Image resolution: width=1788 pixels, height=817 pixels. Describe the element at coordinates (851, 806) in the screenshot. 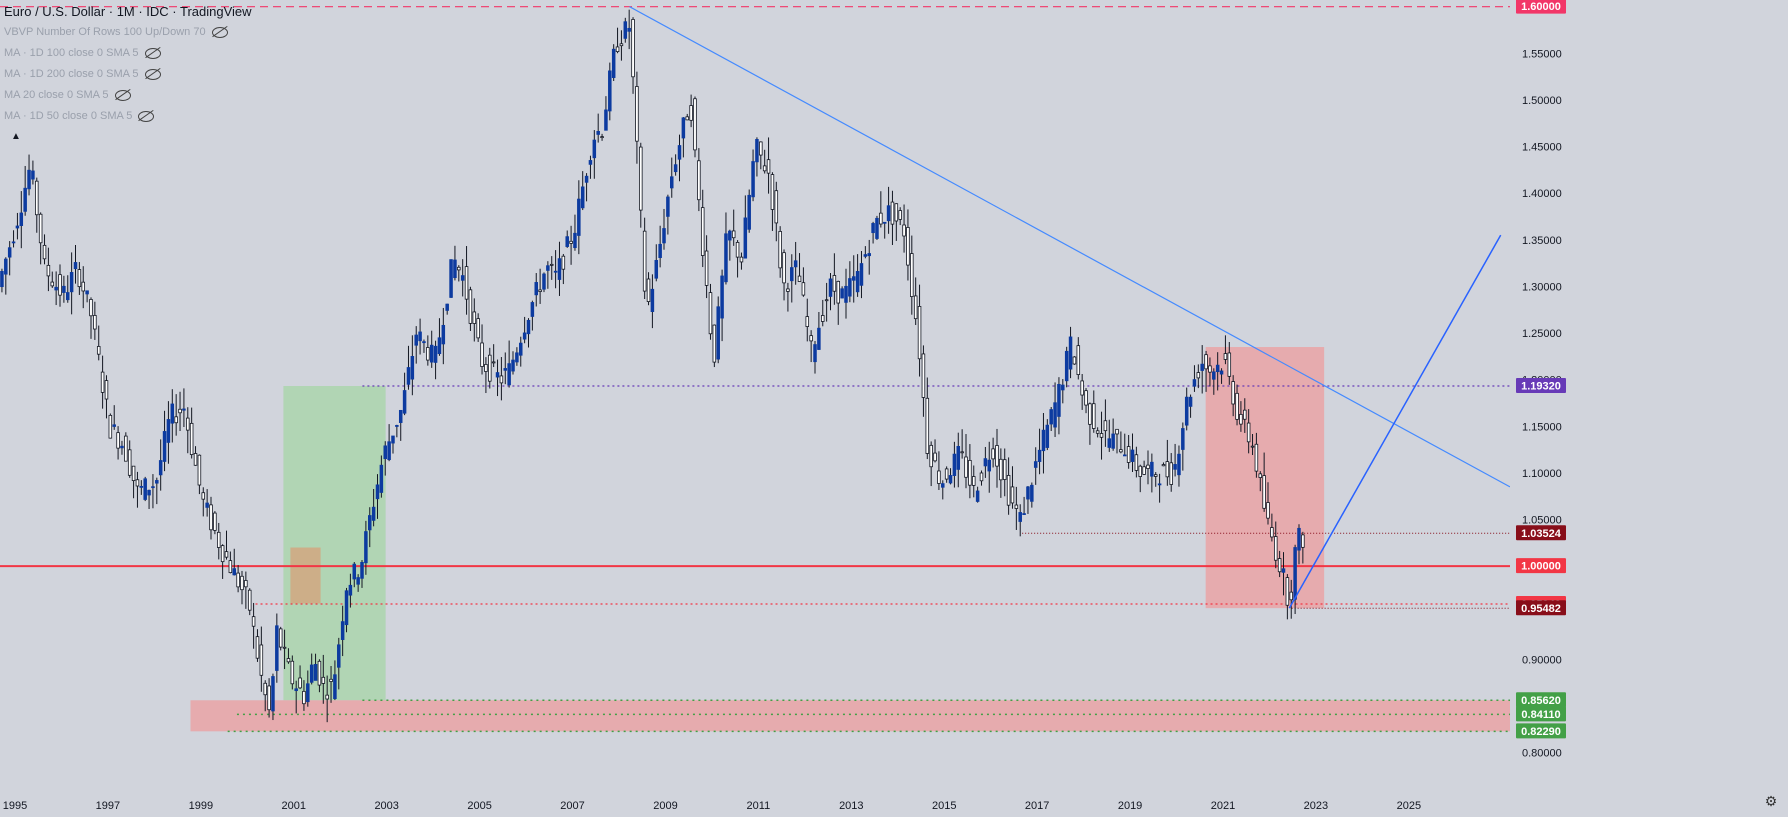

I see `time-tick-label: 2013` at that location.